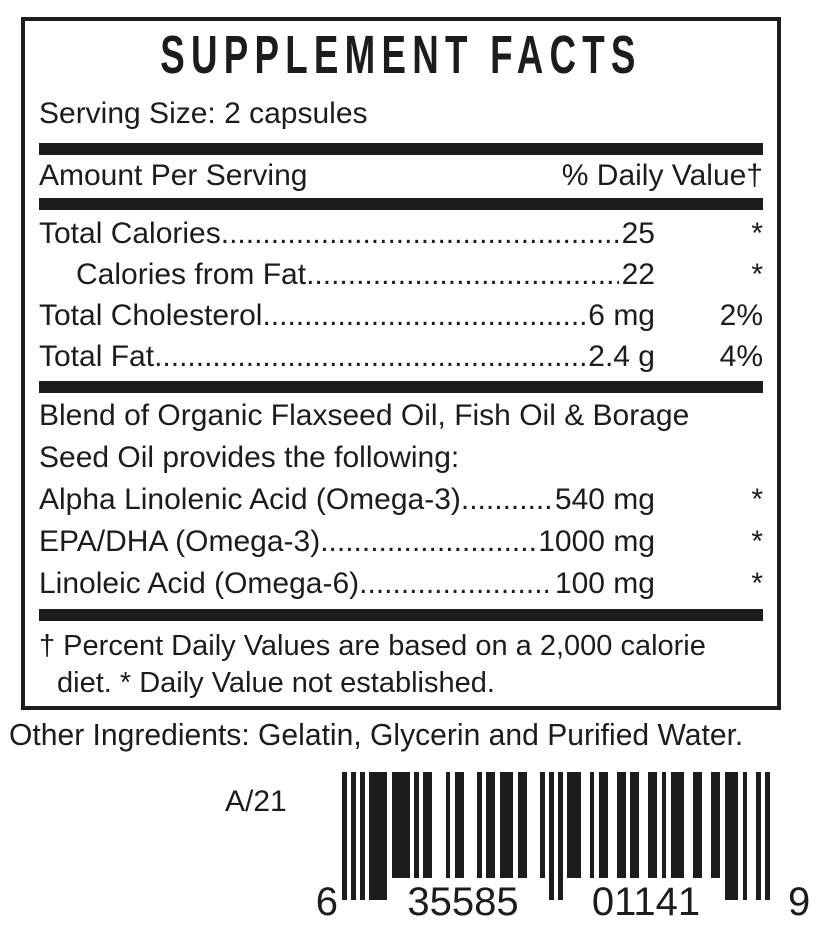  I want to click on panel-title: SUPPLEMENT FACTS, so click(401, 55).